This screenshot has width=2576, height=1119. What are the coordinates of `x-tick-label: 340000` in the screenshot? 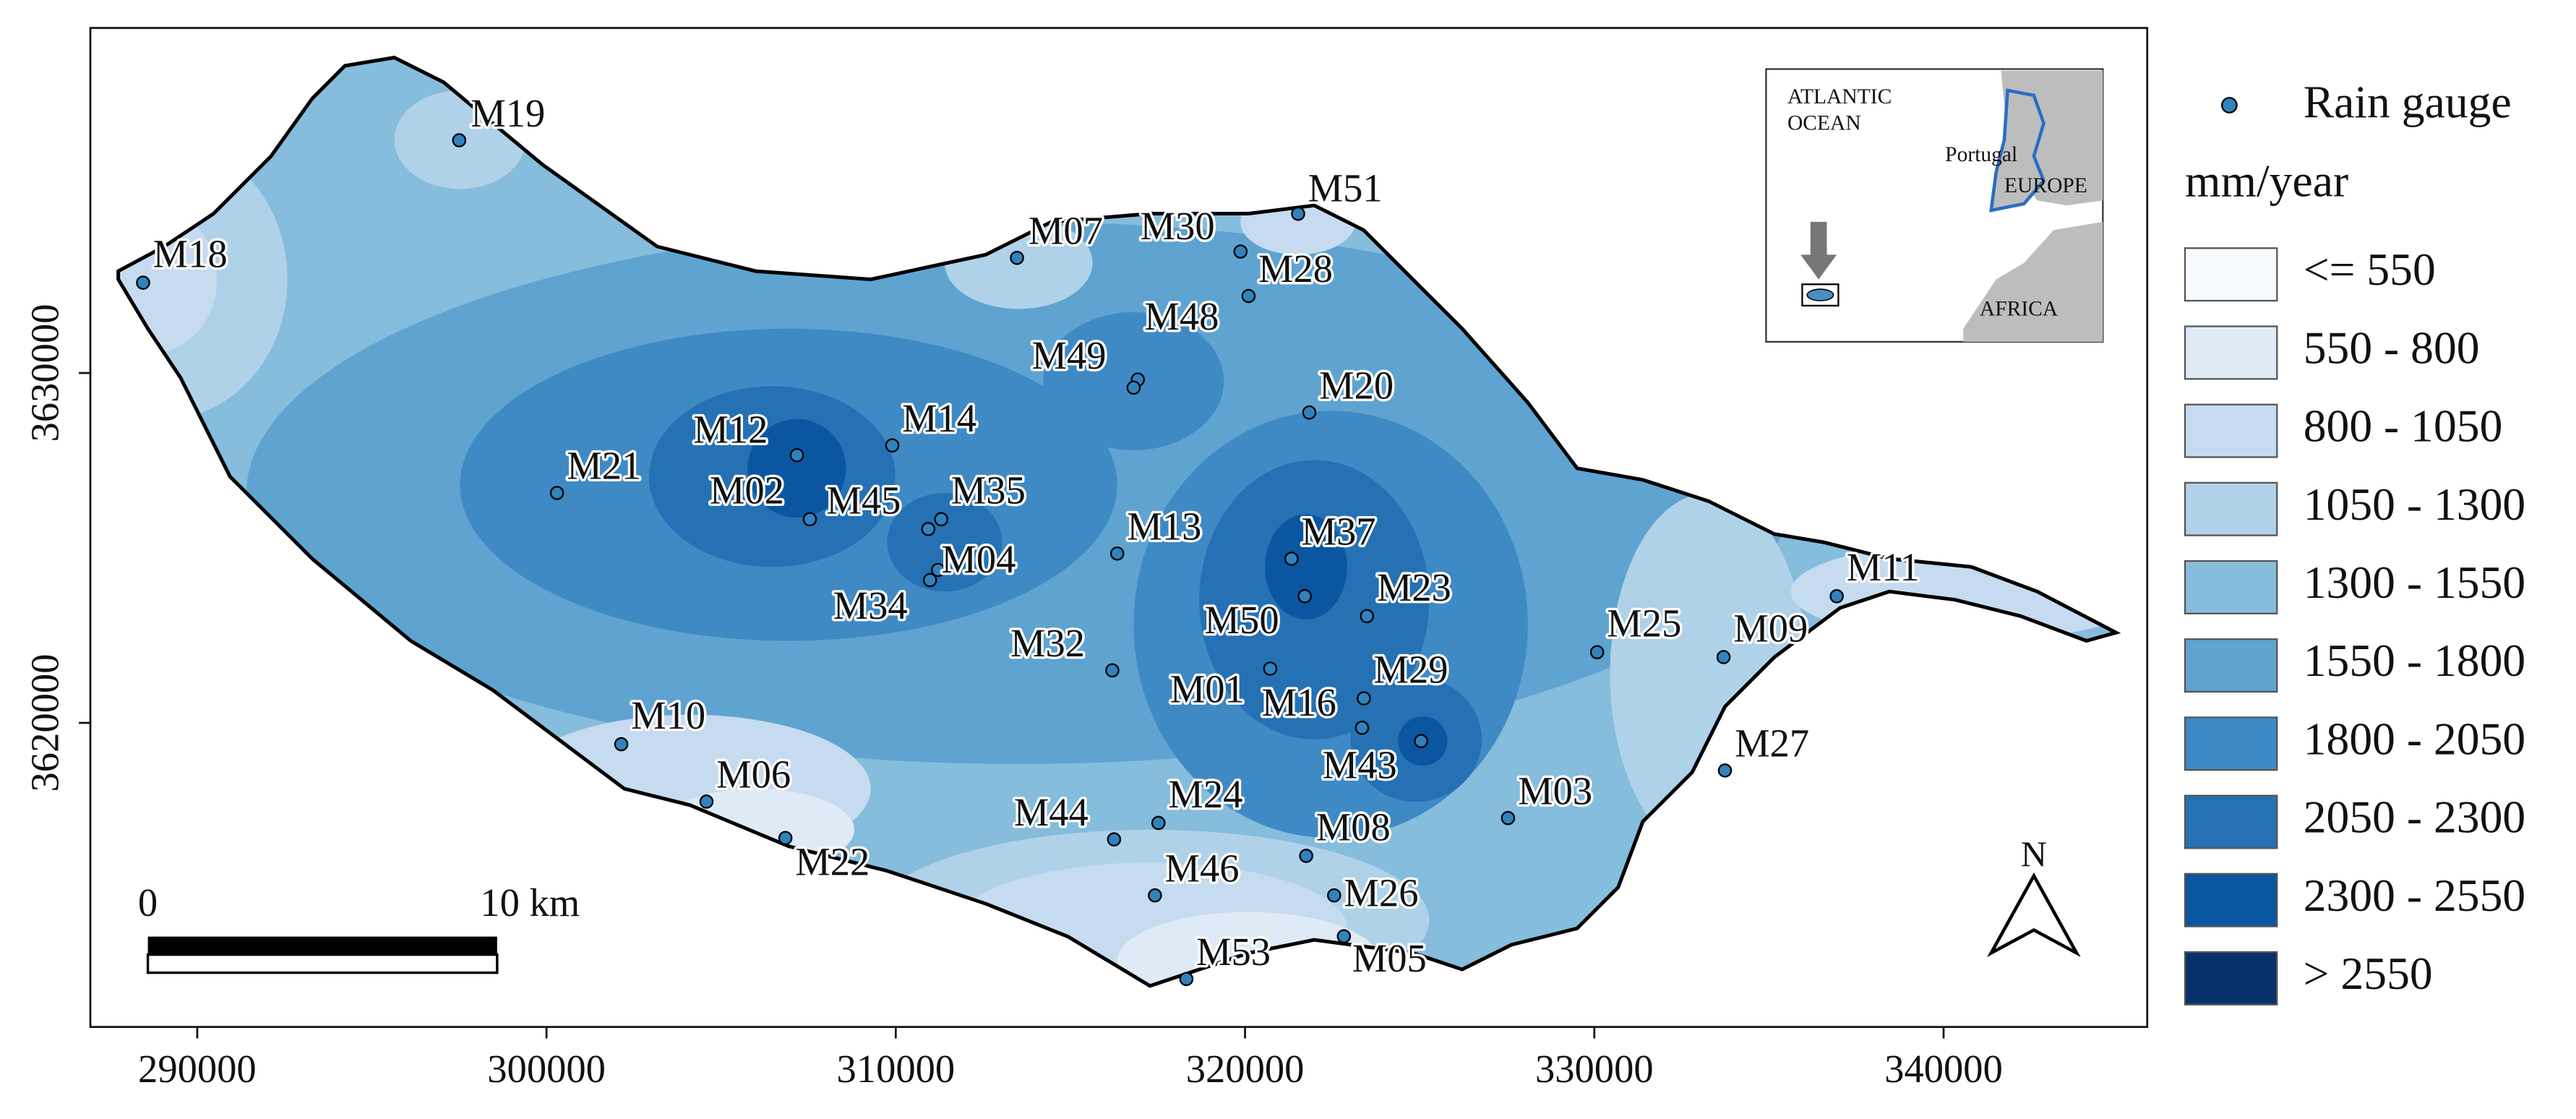 It's located at (1944, 1069).